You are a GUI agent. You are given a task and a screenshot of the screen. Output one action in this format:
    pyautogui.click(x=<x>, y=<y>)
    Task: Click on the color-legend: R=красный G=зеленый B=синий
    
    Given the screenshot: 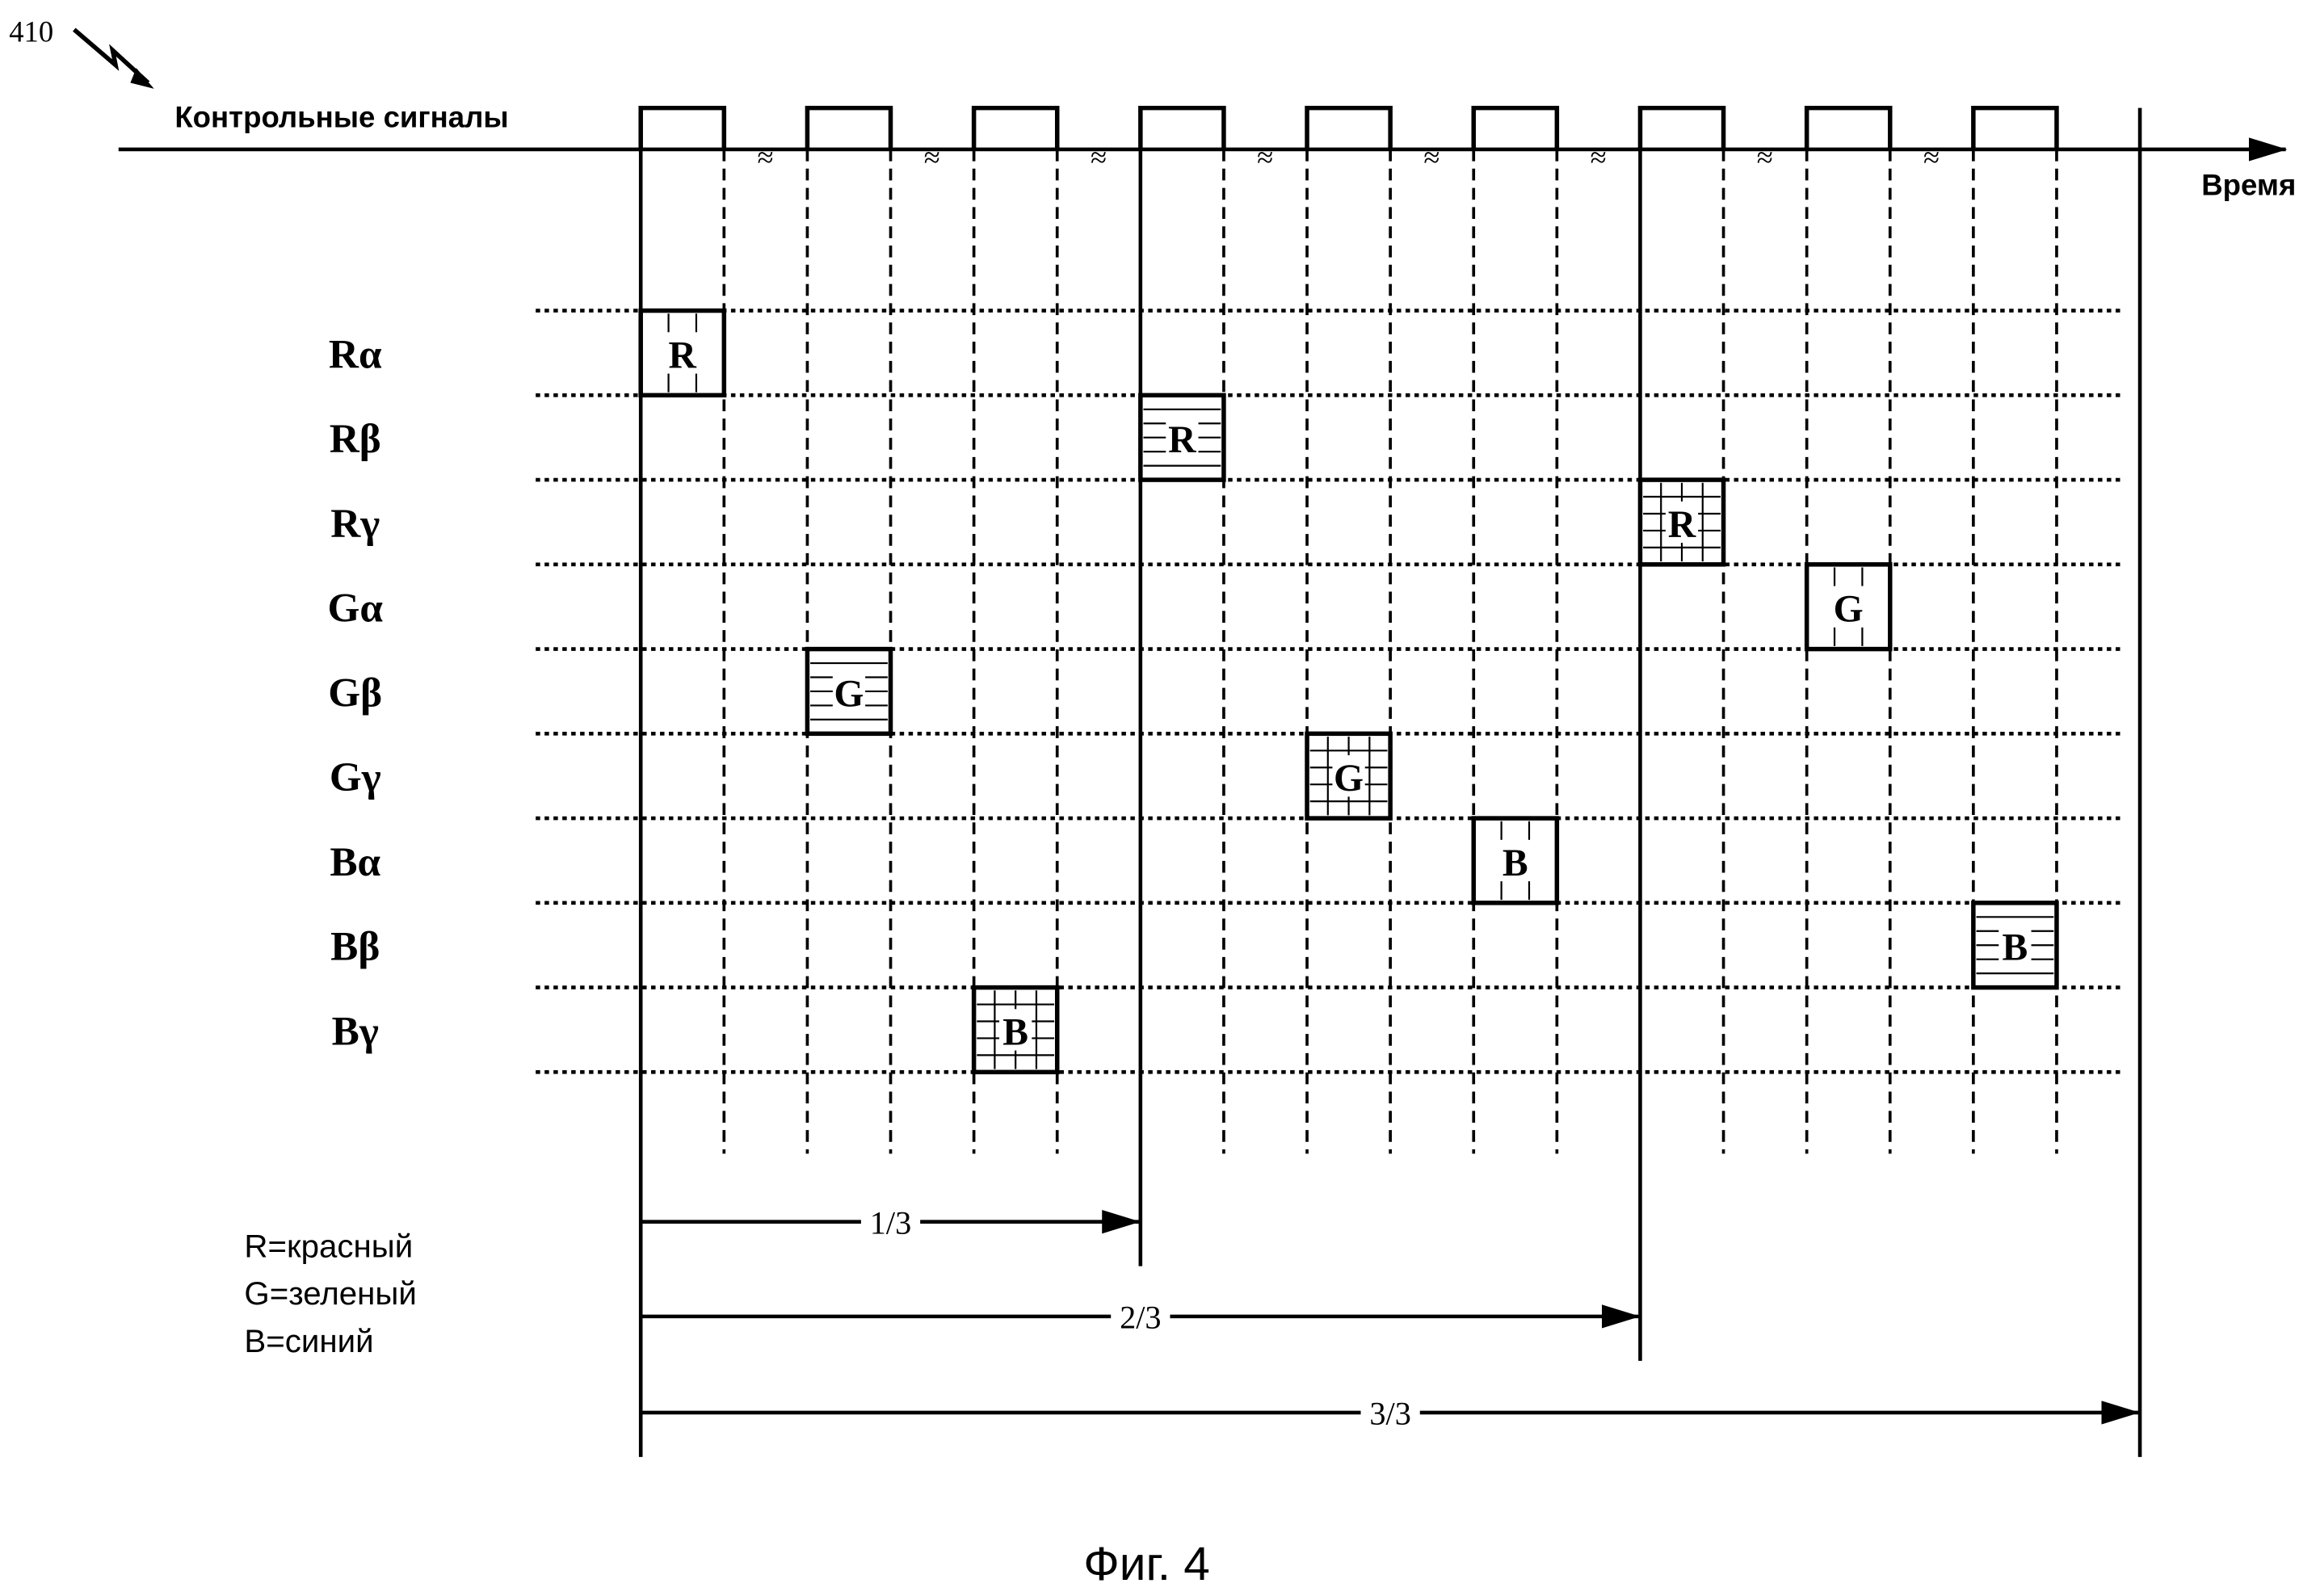 What is the action you would take?
    pyautogui.click(x=330, y=1294)
    